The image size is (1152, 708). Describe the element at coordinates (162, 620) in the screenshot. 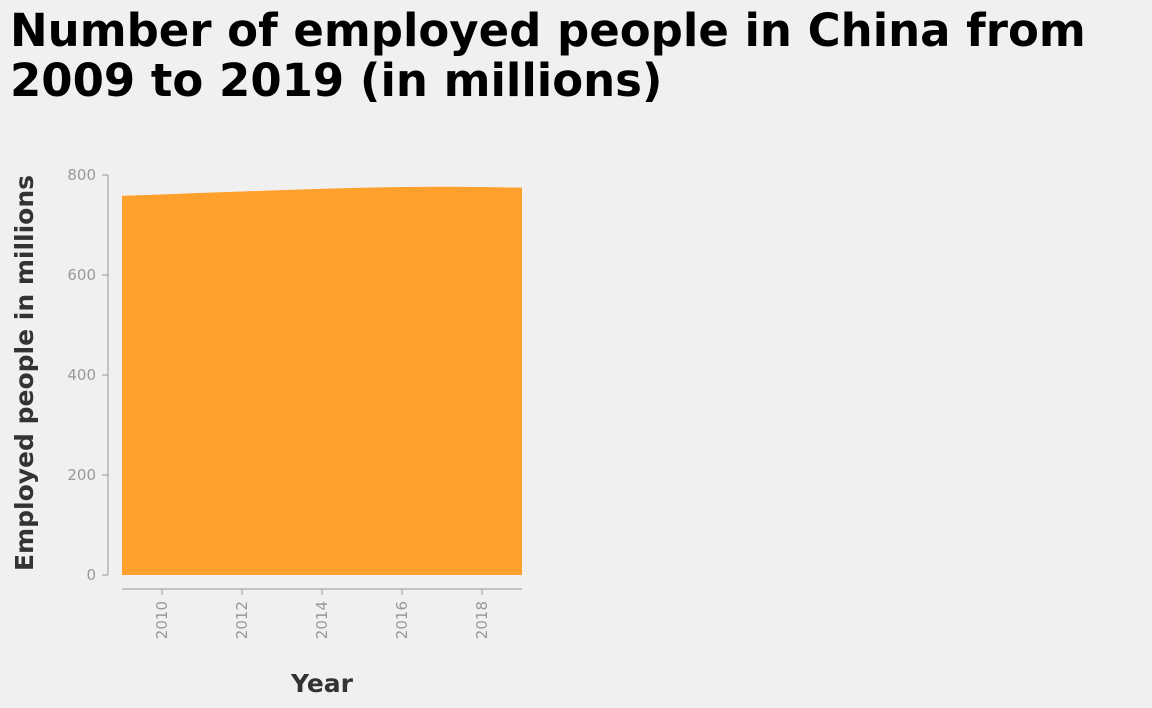

I see `x-tick-label: 2010` at that location.